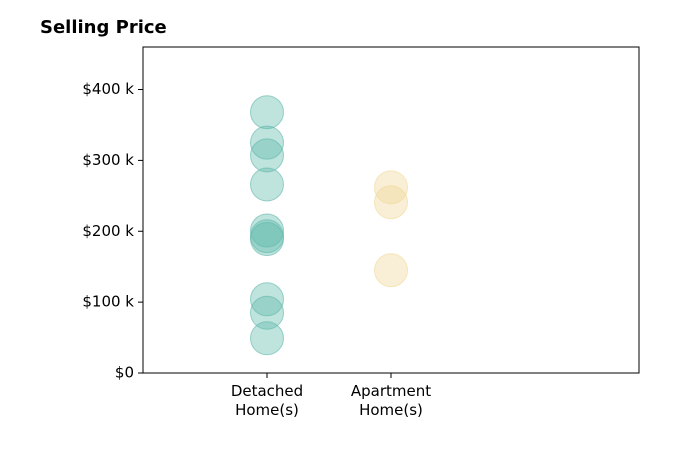  I want to click on x-tick-label: Apartment Home(s), so click(391, 400).